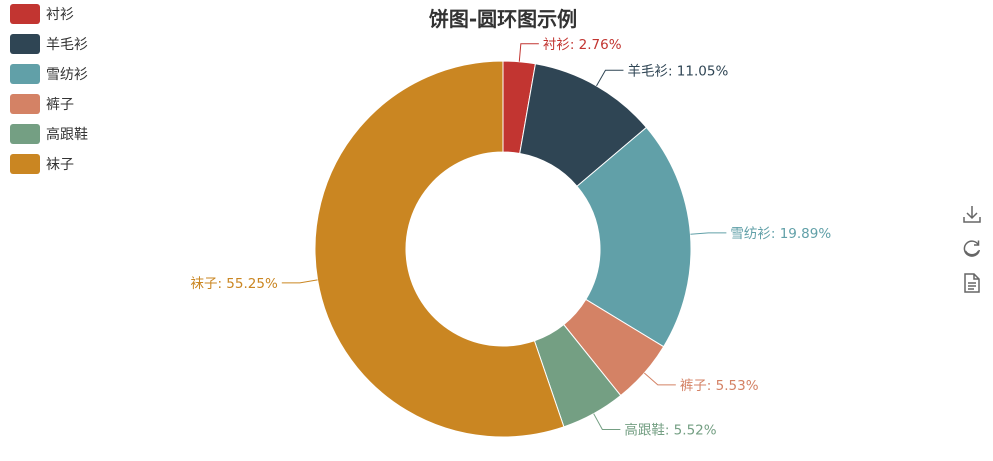  I want to click on legend-item: 裤子, so click(42, 104).